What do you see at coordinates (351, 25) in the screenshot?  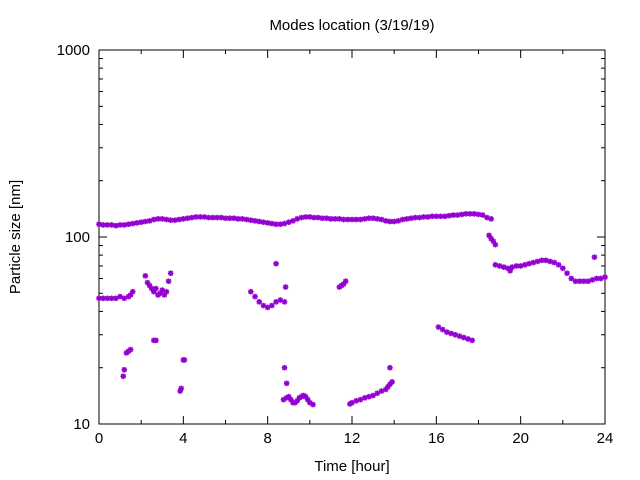 I see `chart-title: Modes location (3/19/19)` at bounding box center [351, 25].